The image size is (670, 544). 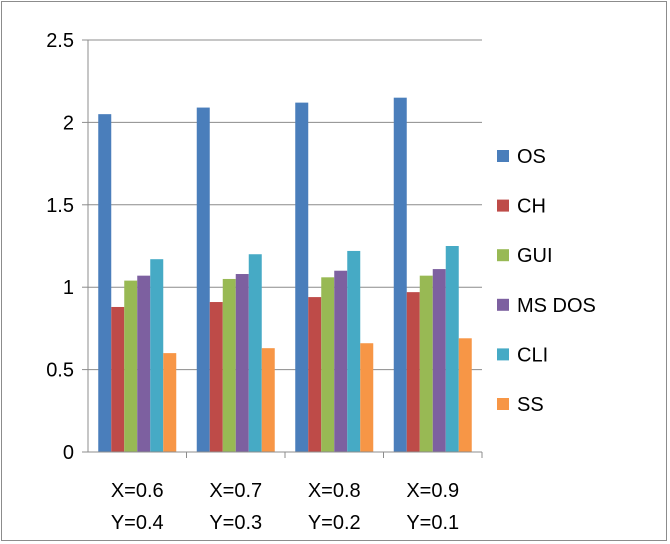 What do you see at coordinates (235, 523) in the screenshot?
I see `x-tick-label: Y=0.3` at bounding box center [235, 523].